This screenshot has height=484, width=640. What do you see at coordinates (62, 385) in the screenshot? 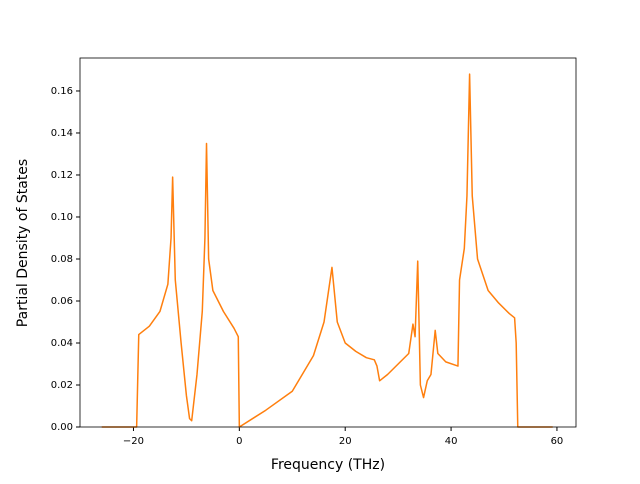
I see `y-tick-label: 0.02` at bounding box center [62, 385].